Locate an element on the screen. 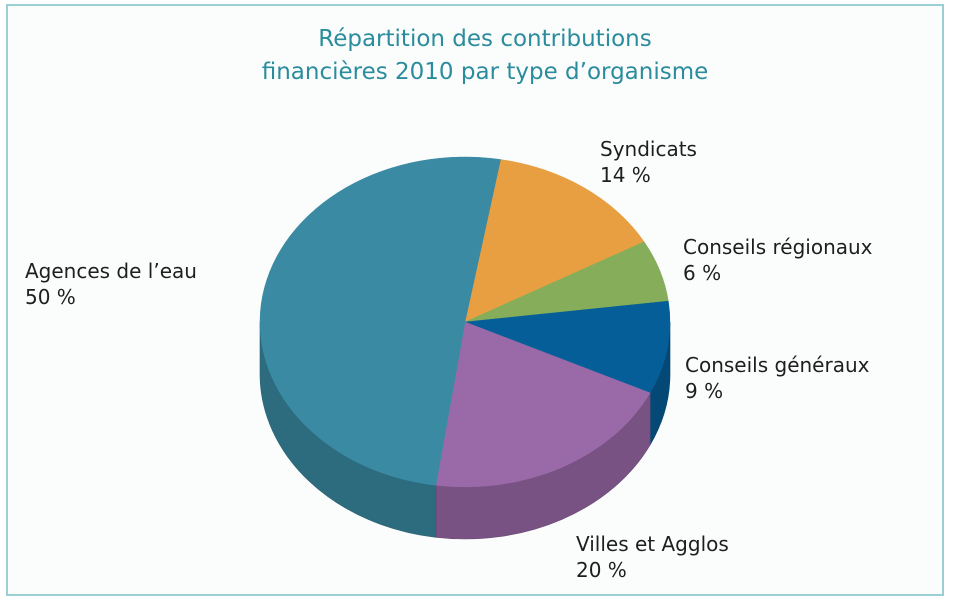  slice-label: Conseils généraux is located at coordinates (777, 365).